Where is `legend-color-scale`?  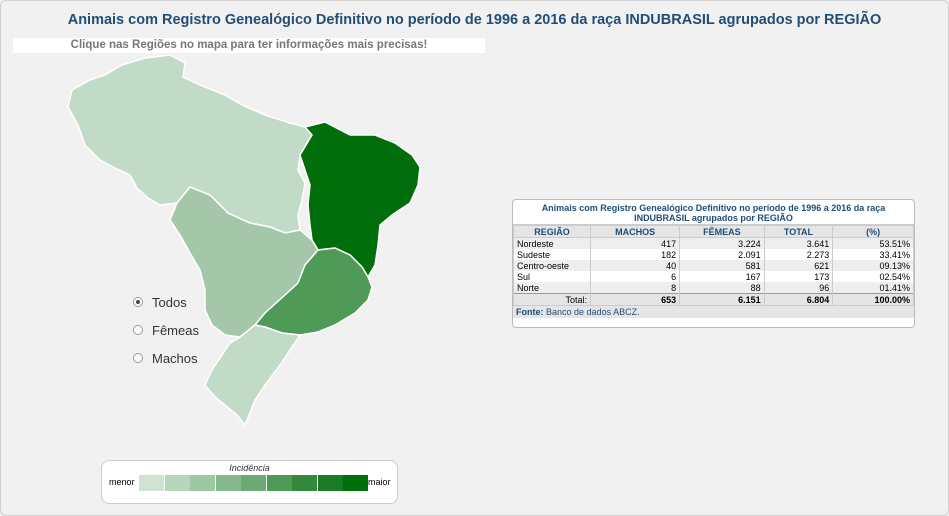 legend-color-scale is located at coordinates (254, 483).